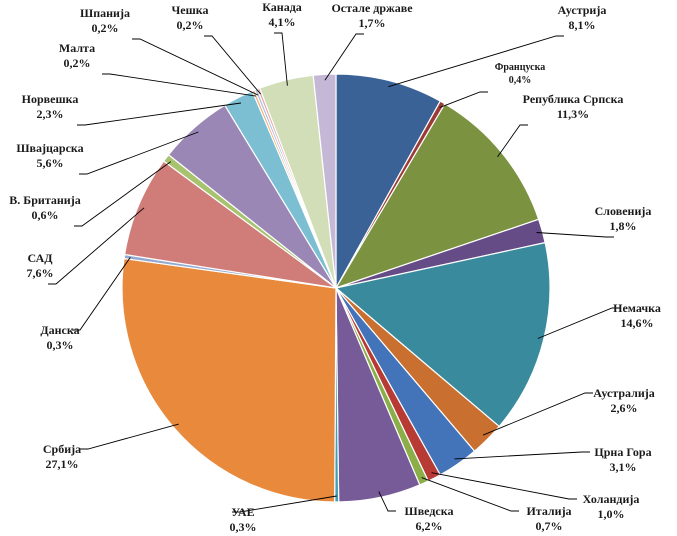 The width and height of the screenshot is (677, 536). What do you see at coordinates (49, 148) in the screenshot?
I see `slice-label-15: Швајцарска` at bounding box center [49, 148].